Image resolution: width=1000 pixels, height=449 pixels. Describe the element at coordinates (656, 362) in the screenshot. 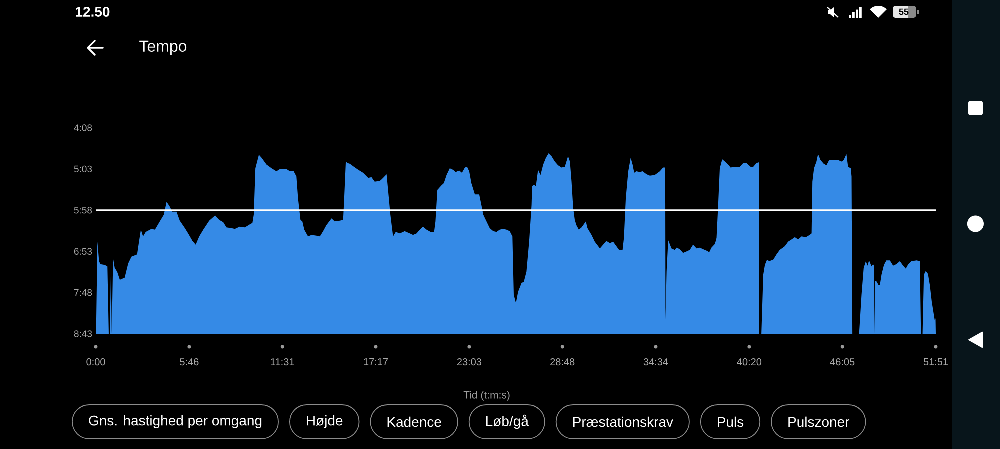

I see `x-tick-label: 34:34` at that location.